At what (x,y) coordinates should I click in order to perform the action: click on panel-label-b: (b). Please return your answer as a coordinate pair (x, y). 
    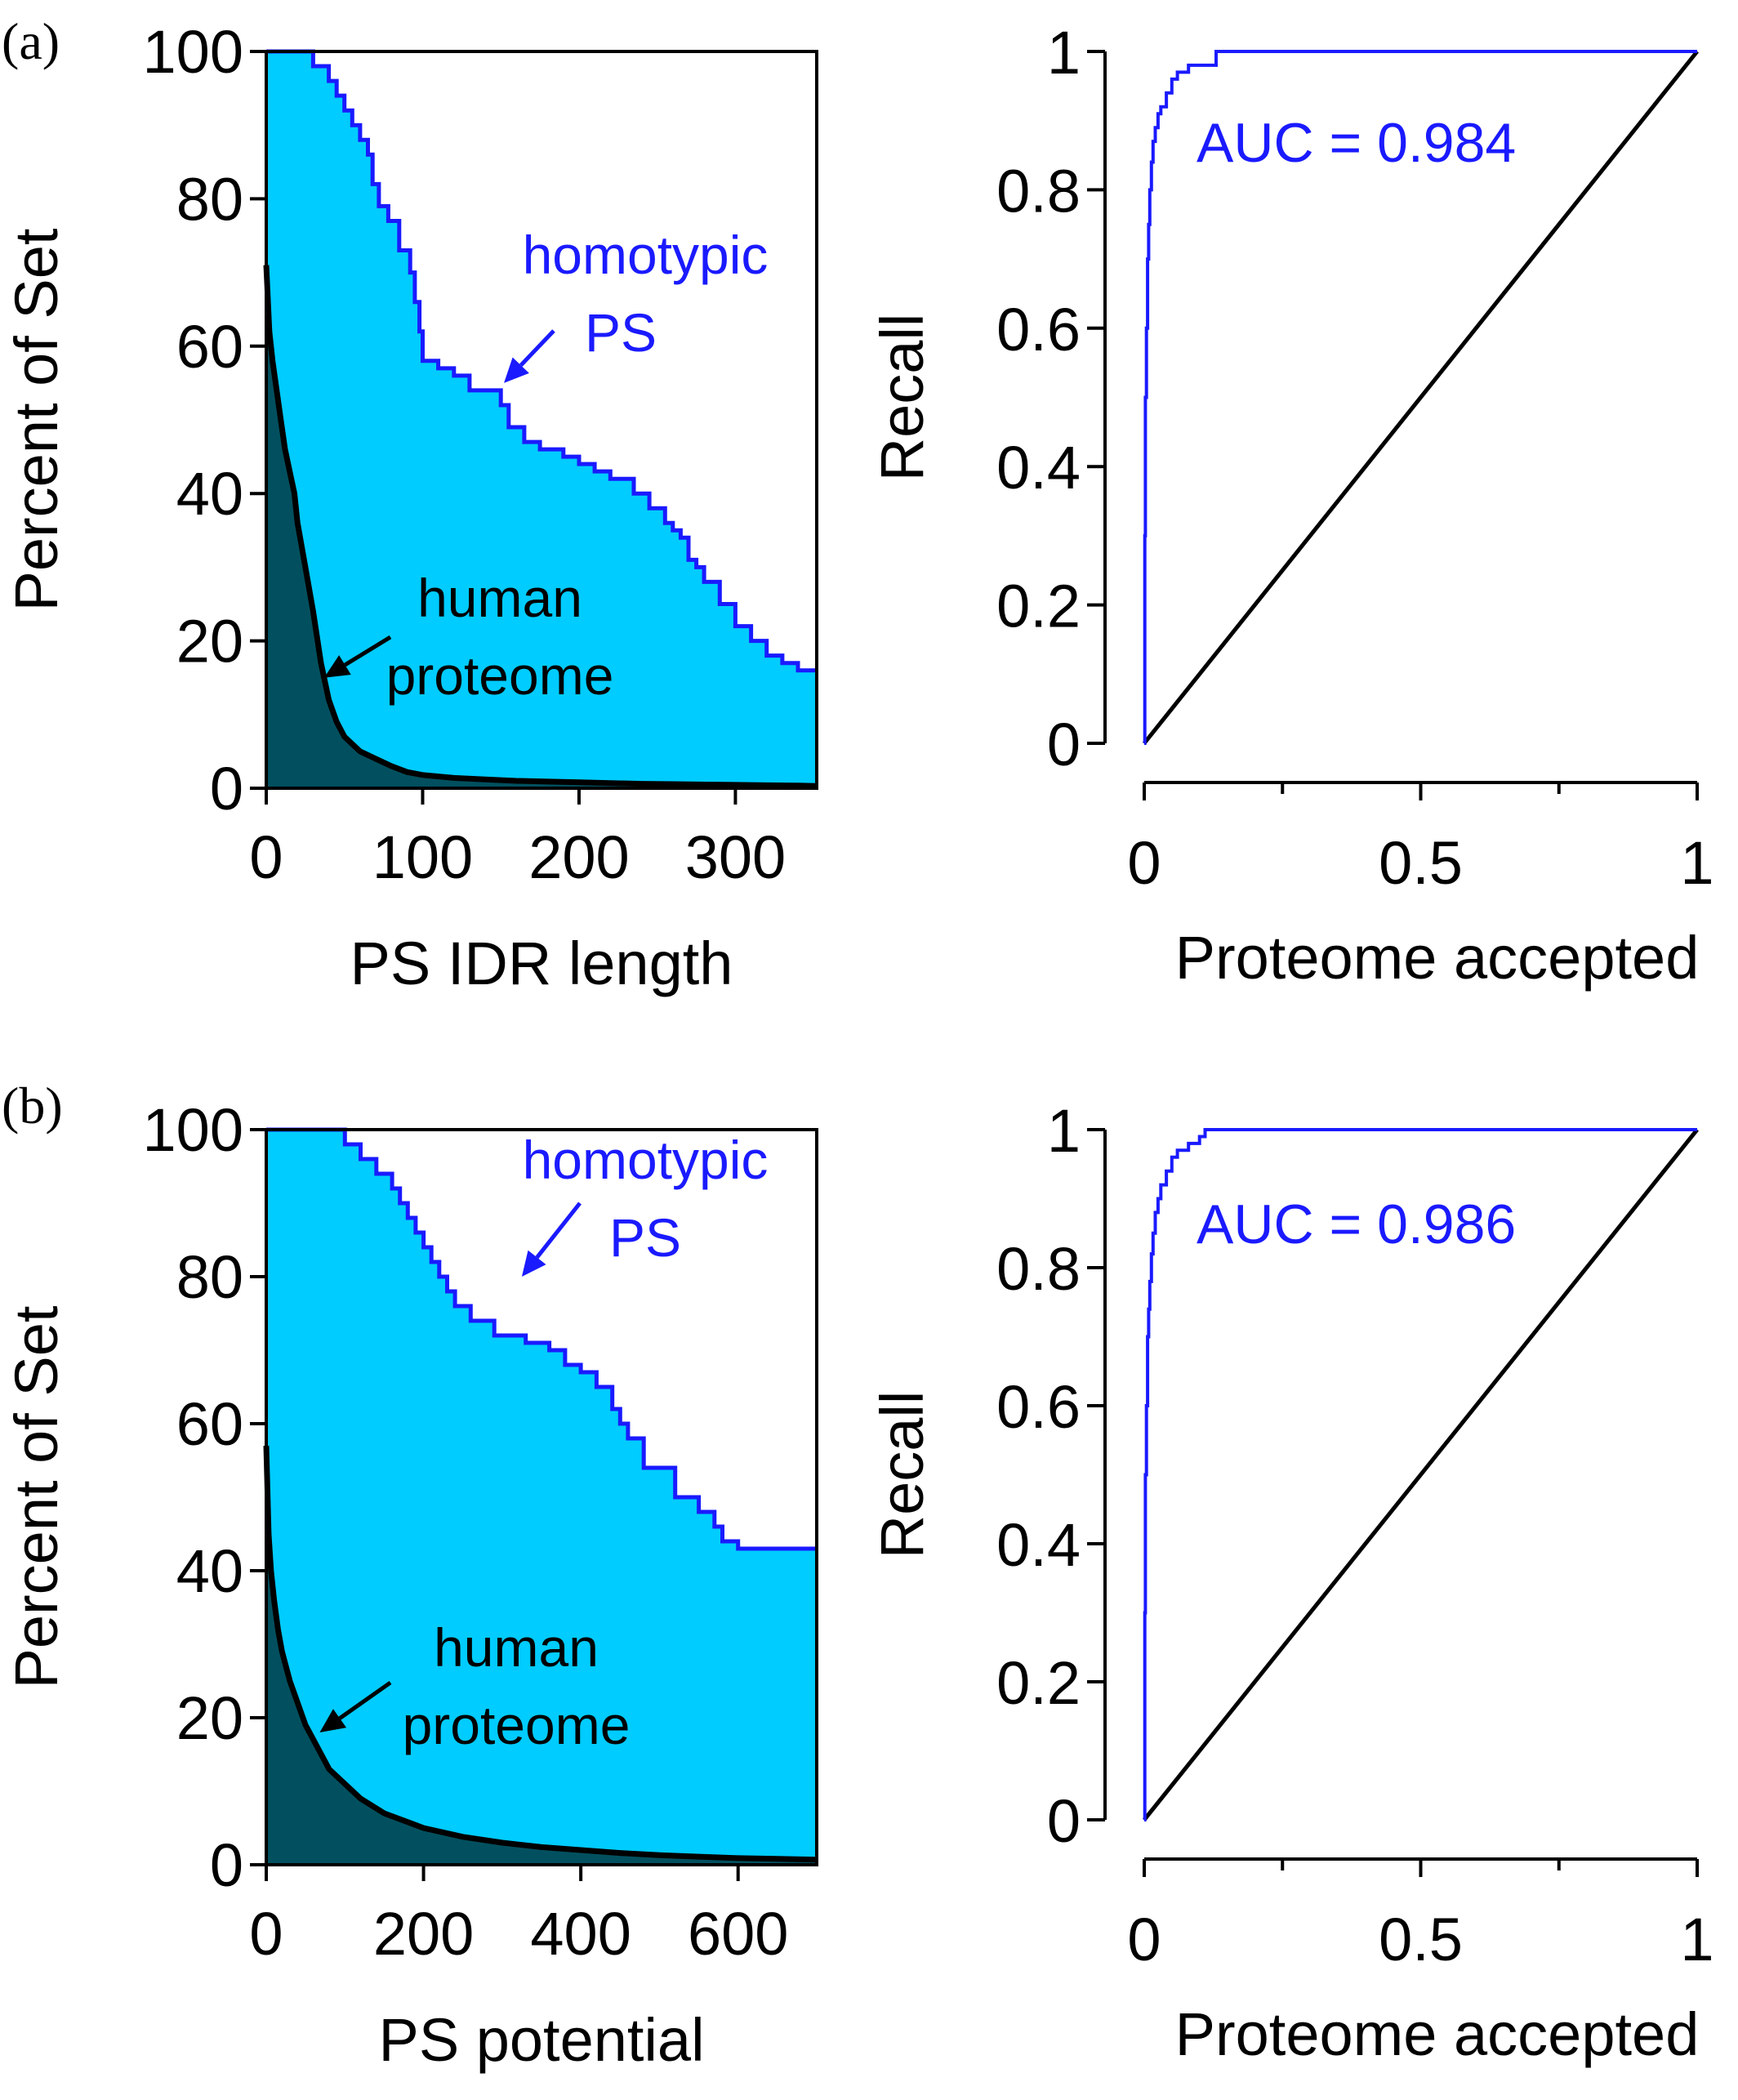
    Looking at the image, I should click on (32, 1106).